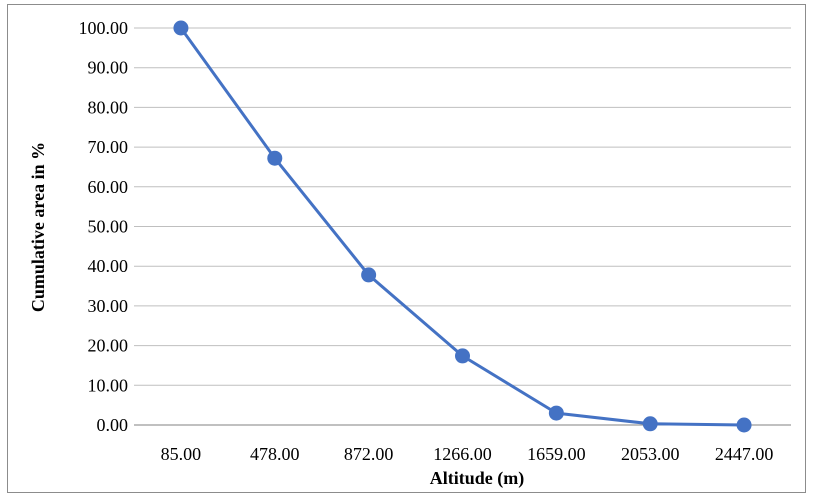  I want to click on y-tick-label: 70.00, so click(108, 147).